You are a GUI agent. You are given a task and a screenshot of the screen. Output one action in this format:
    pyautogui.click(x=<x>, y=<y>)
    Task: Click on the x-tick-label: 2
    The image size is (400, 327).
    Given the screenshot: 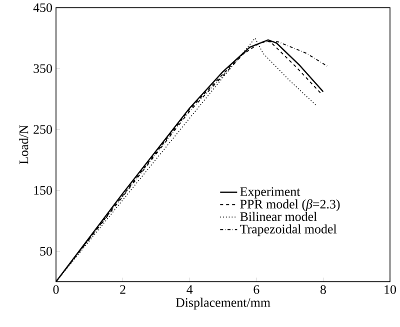 What is the action you would take?
    pyautogui.click(x=123, y=289)
    